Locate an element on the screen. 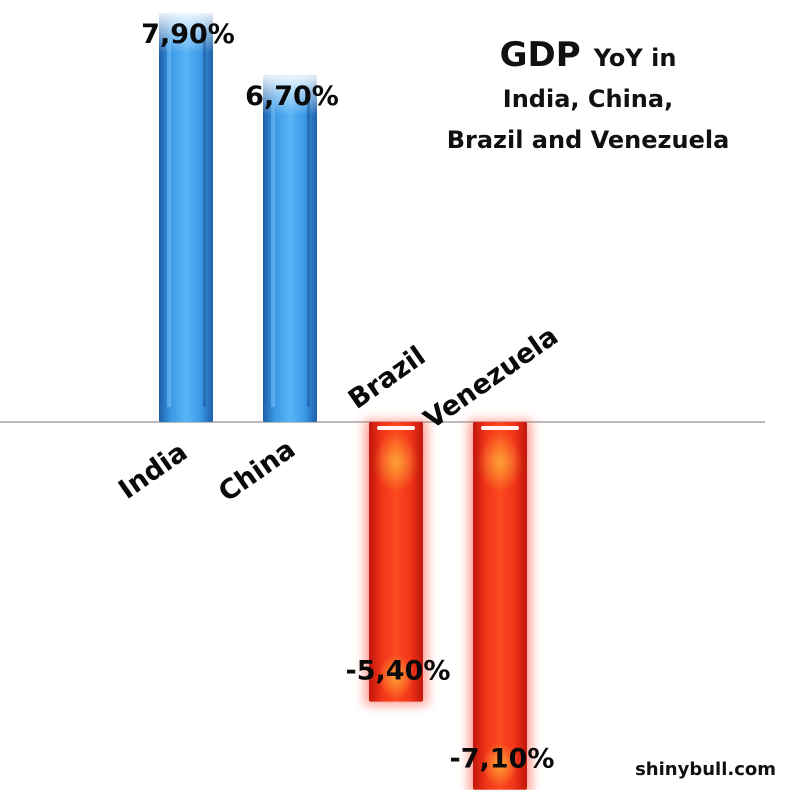  bar-venezuela is located at coordinates (500, 605).